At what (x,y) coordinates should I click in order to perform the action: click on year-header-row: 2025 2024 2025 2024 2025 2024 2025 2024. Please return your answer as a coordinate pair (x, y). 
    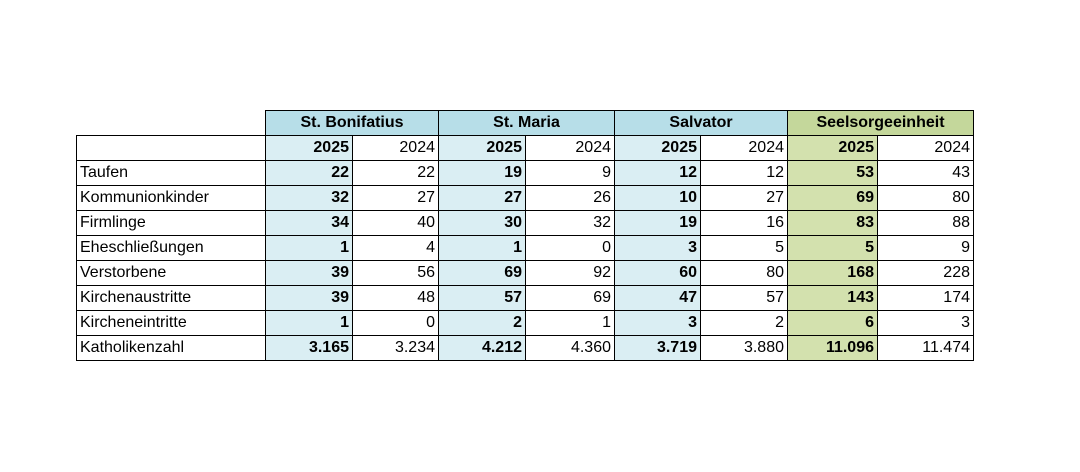
    Looking at the image, I should click on (525, 148).